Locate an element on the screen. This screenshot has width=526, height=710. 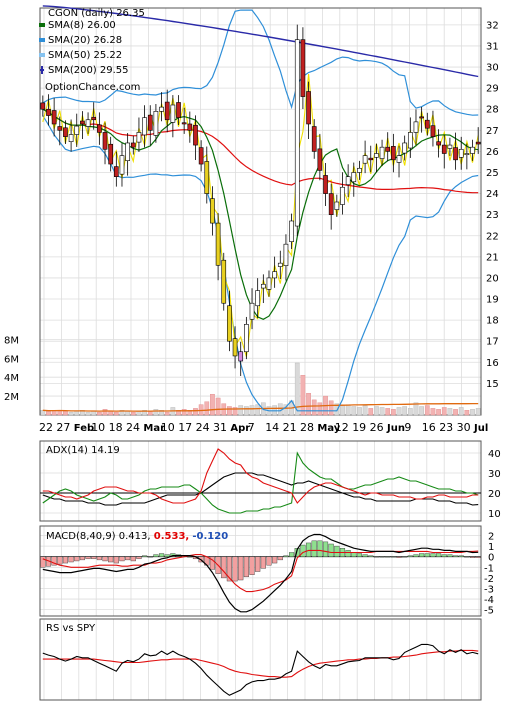
rs-panel: RS vs SPY is located at coordinates (260, 659).